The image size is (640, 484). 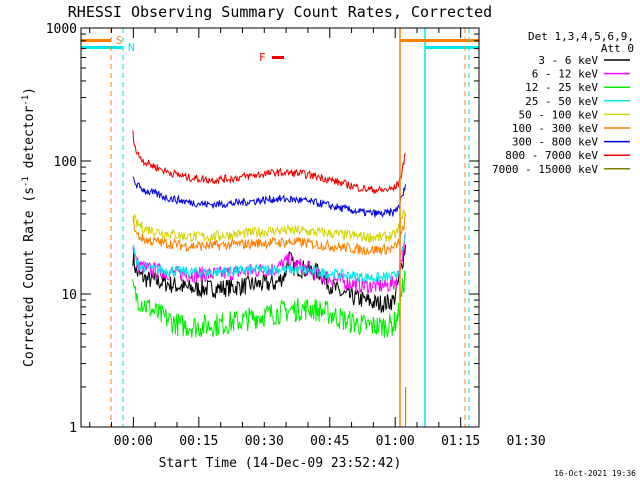 What do you see at coordinates (555, 128) in the screenshot?
I see `legend-label: 100 - 300 keV` at bounding box center [555, 128].